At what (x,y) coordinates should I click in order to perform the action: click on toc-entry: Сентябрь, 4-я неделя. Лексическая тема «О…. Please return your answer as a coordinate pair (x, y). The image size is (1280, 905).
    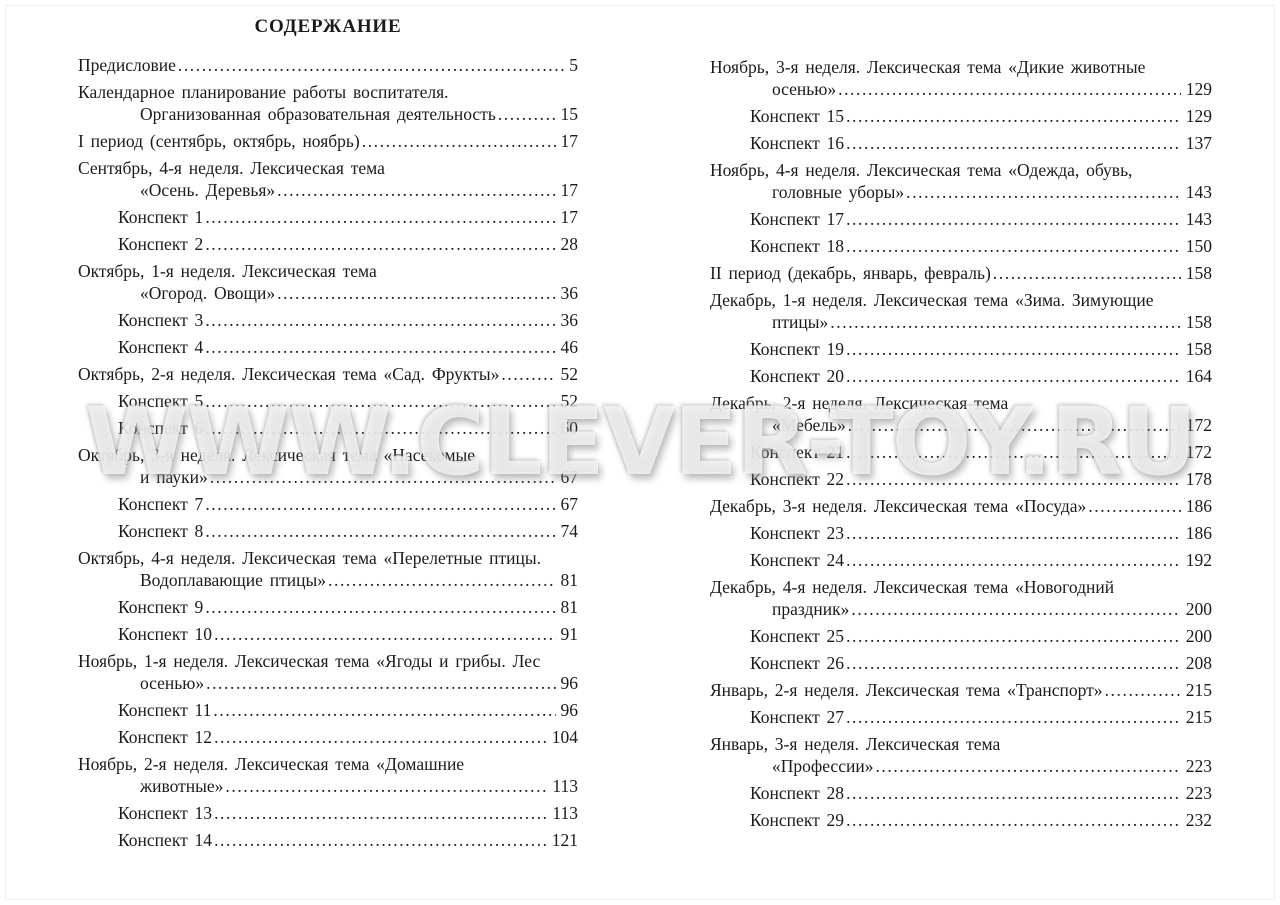
    Looking at the image, I should click on (328, 179).